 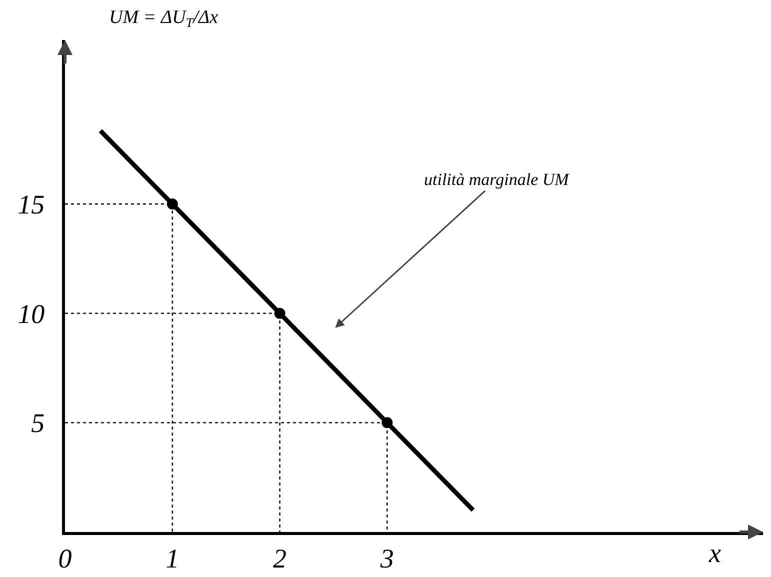 What do you see at coordinates (280, 558) in the screenshot?
I see `x-tick-label: 2` at bounding box center [280, 558].